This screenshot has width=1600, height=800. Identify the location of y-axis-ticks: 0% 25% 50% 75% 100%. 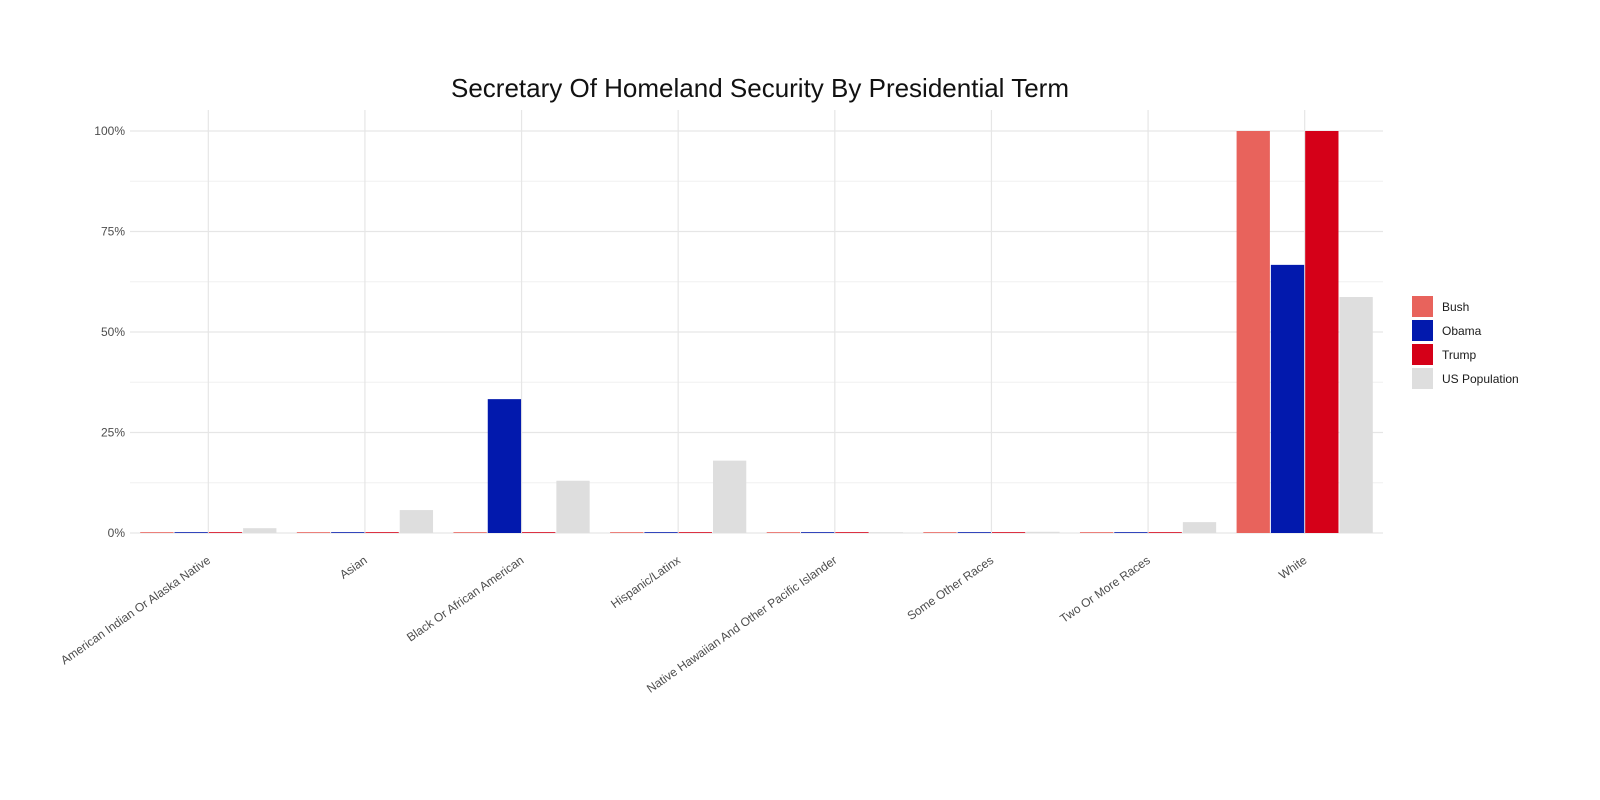
(109, 332).